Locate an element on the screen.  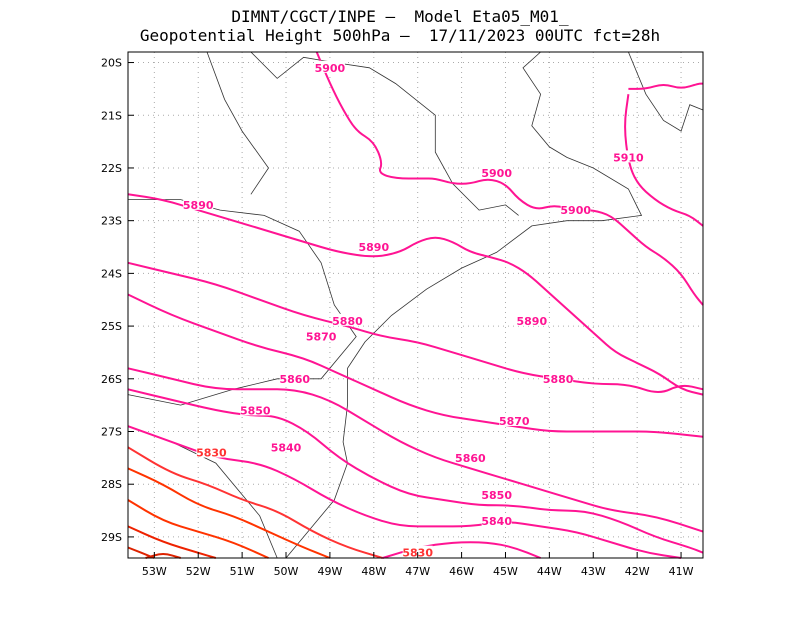
y-tick-label: 20S is located at coordinates (111, 63).